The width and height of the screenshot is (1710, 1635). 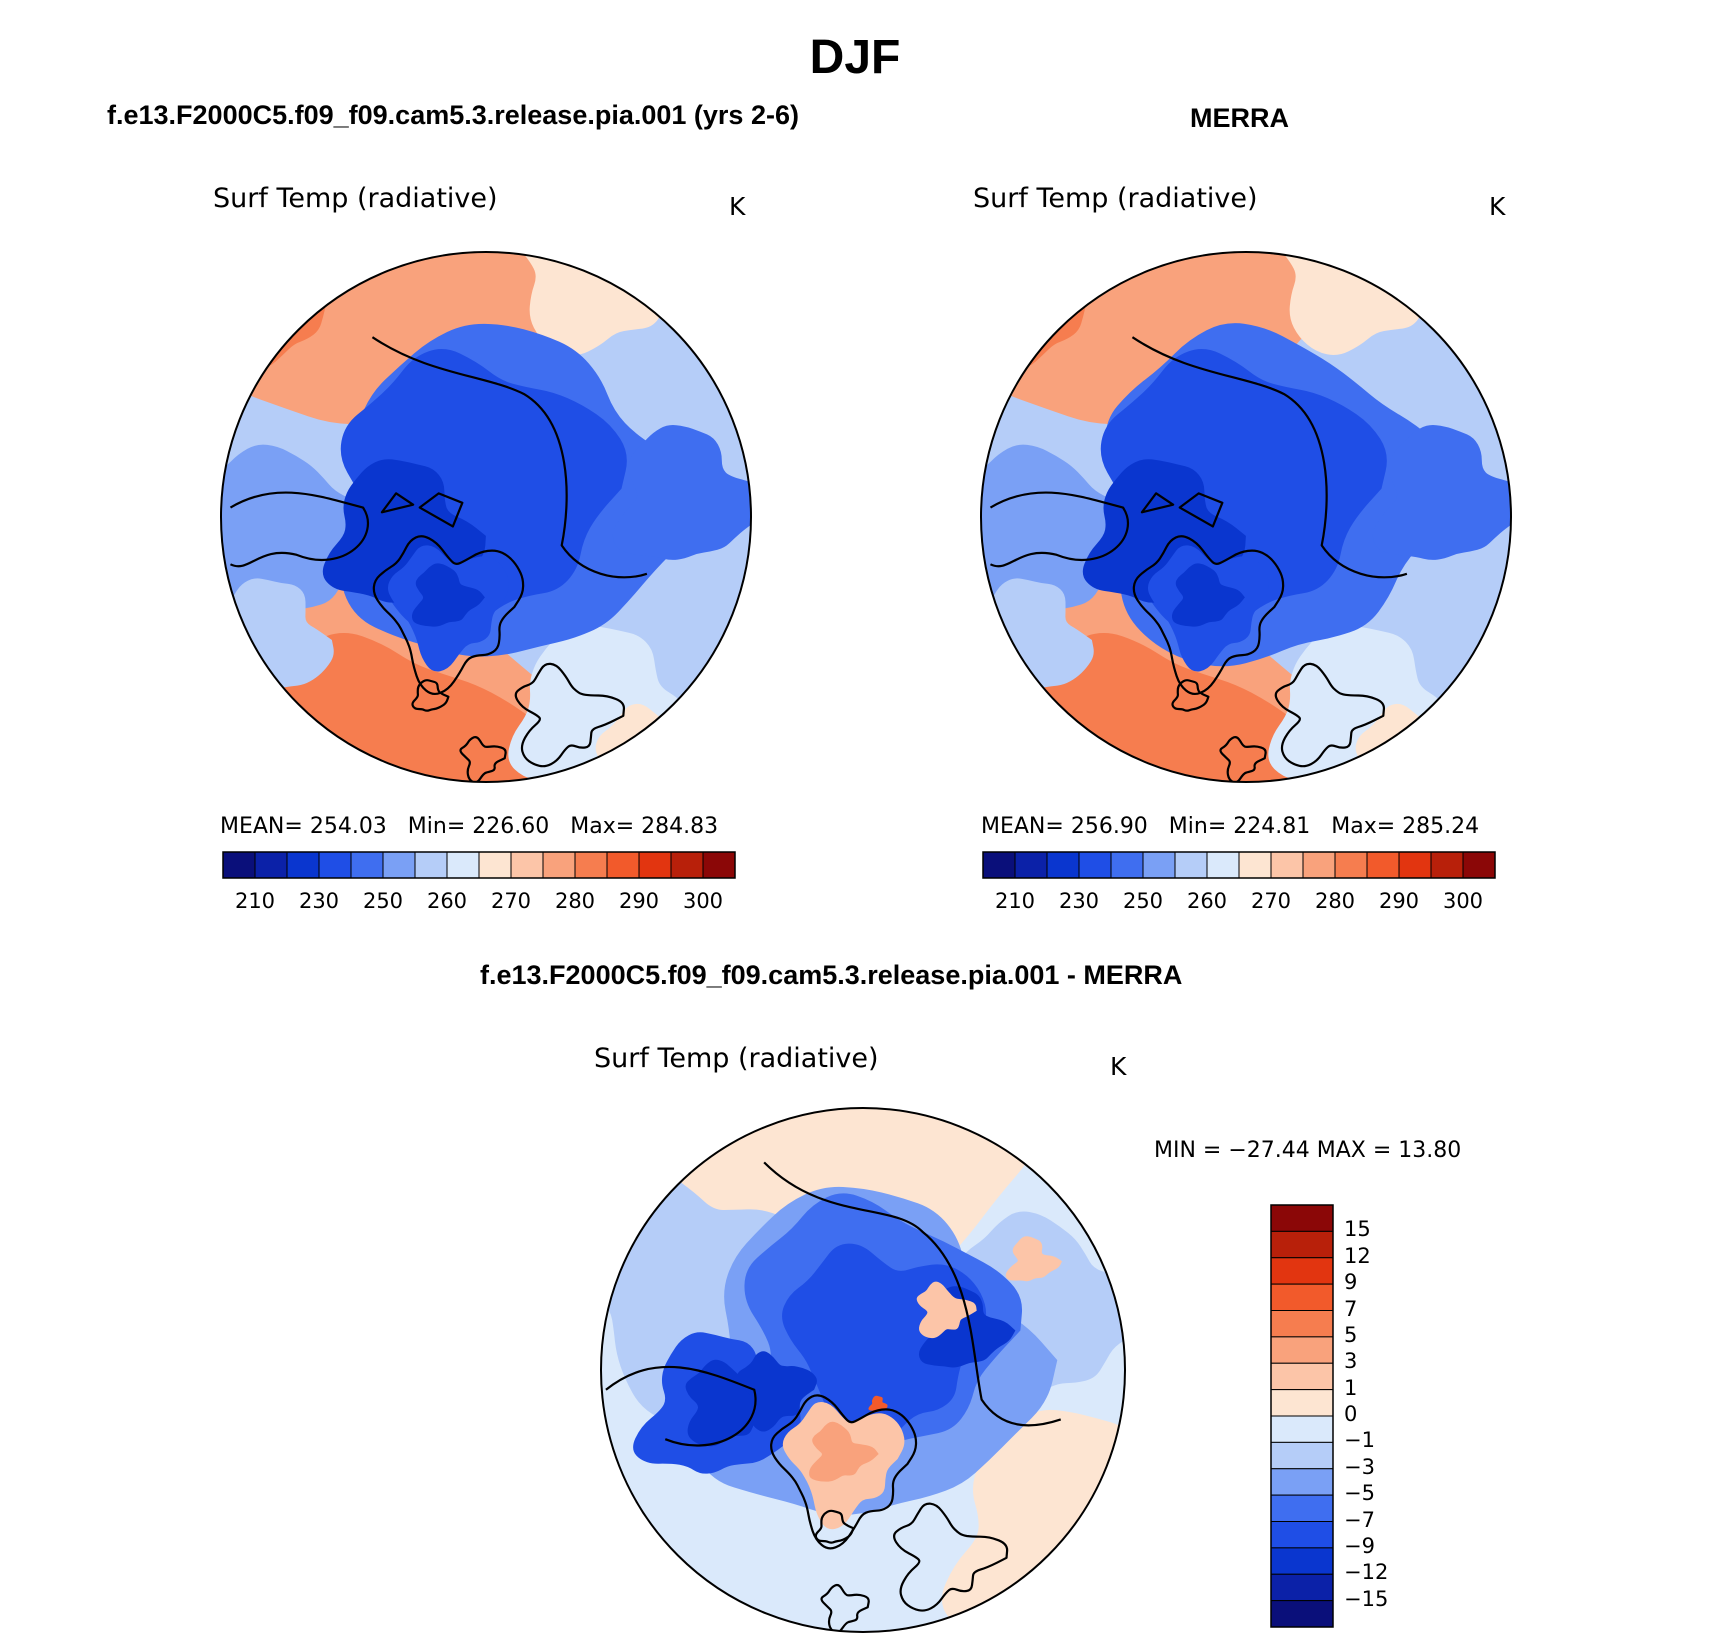 What do you see at coordinates (1359, 1493) in the screenshot?
I see `colorbar-tick-label: −5` at bounding box center [1359, 1493].